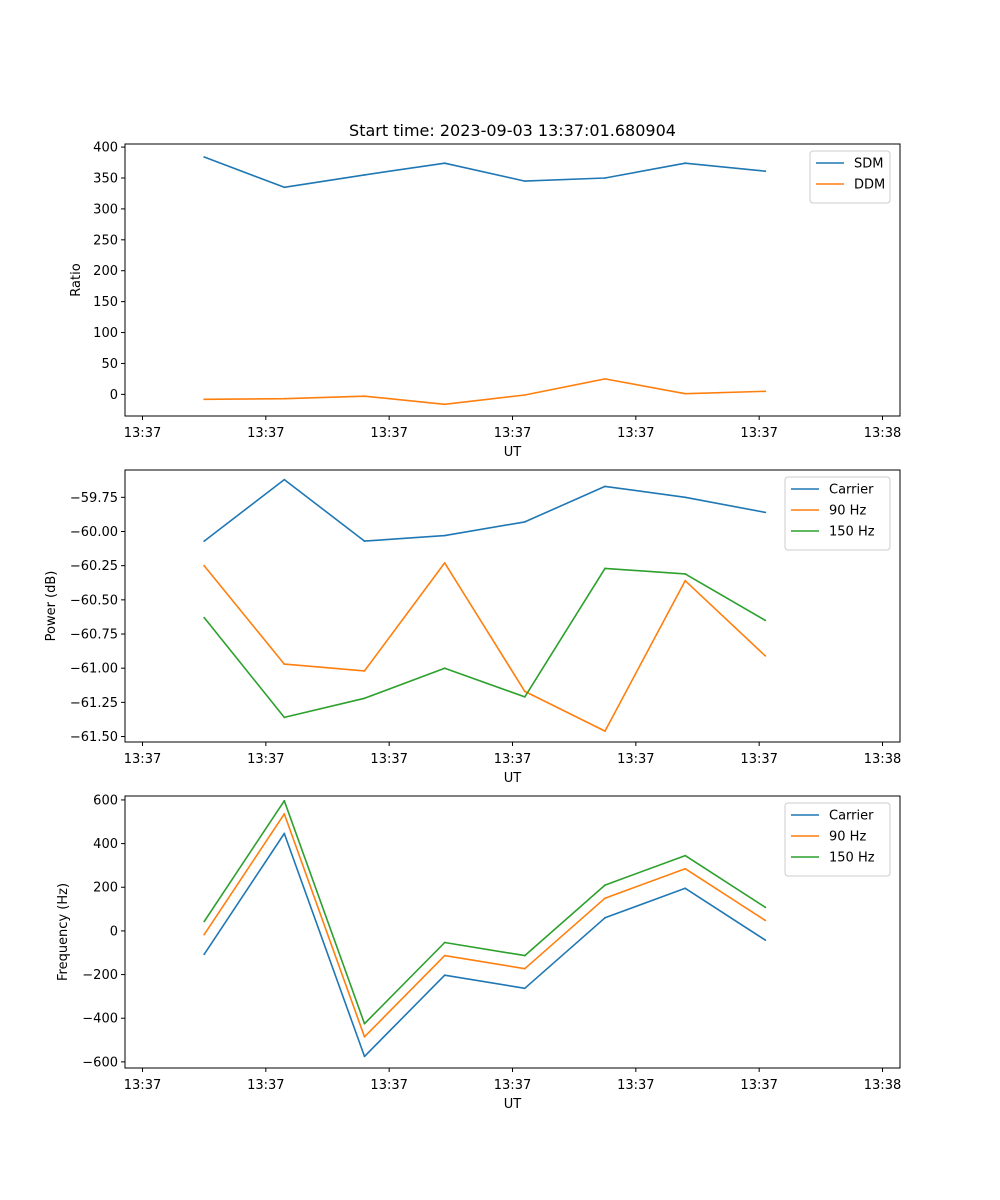 This screenshot has height=1200, width=1000. Describe the element at coordinates (105, 333) in the screenshot. I see `y-tick-label: 100` at that location.